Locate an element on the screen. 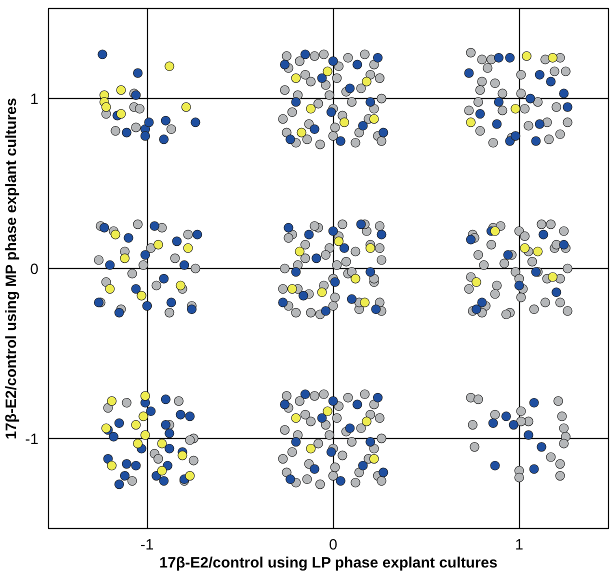  y-tick-label: 1 is located at coordinates (34, 99).